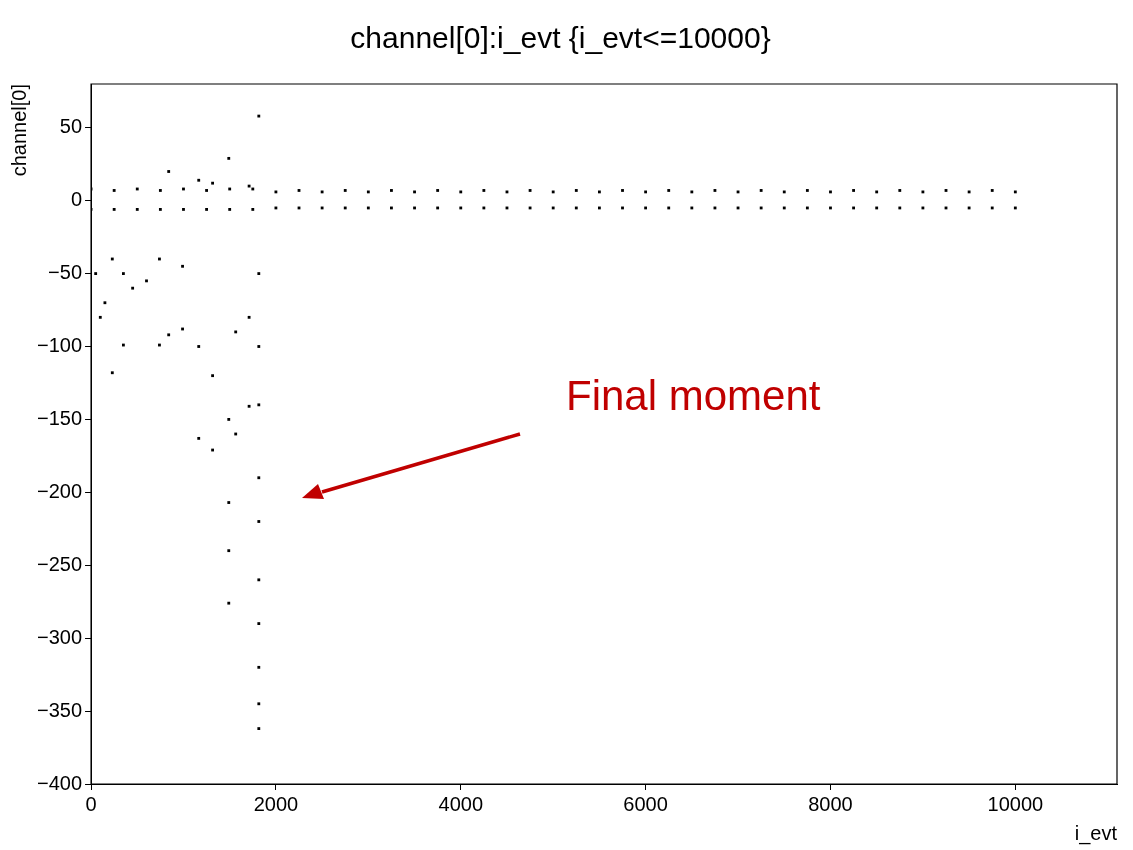 The image size is (1133, 850). Describe the element at coordinates (276, 803) in the screenshot. I see `x-tick-label: 2000` at that location.